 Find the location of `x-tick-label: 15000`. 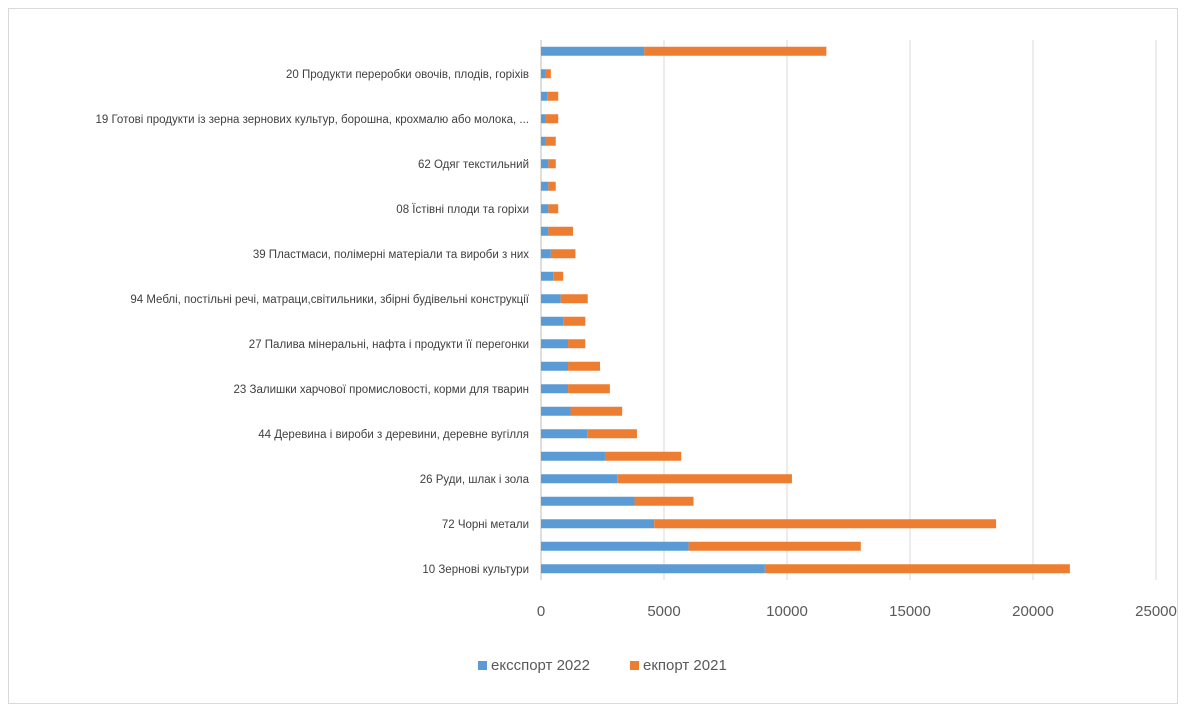

x-tick-label: 15000 is located at coordinates (910, 611).